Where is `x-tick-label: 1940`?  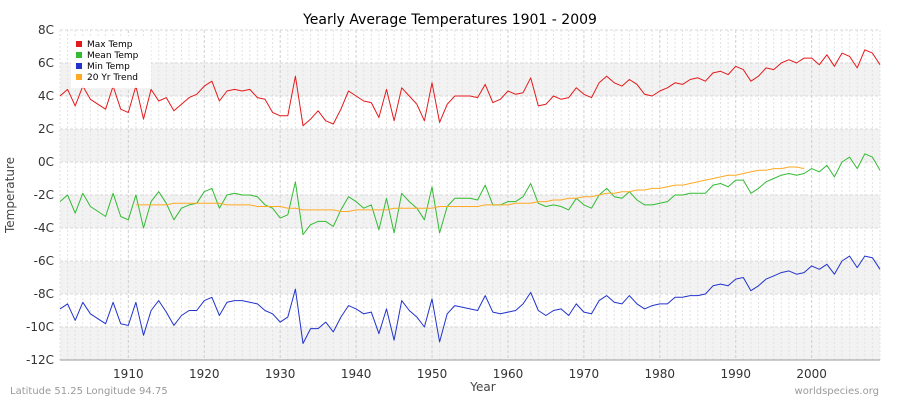 x-tick-label: 1940 is located at coordinates (356, 374).